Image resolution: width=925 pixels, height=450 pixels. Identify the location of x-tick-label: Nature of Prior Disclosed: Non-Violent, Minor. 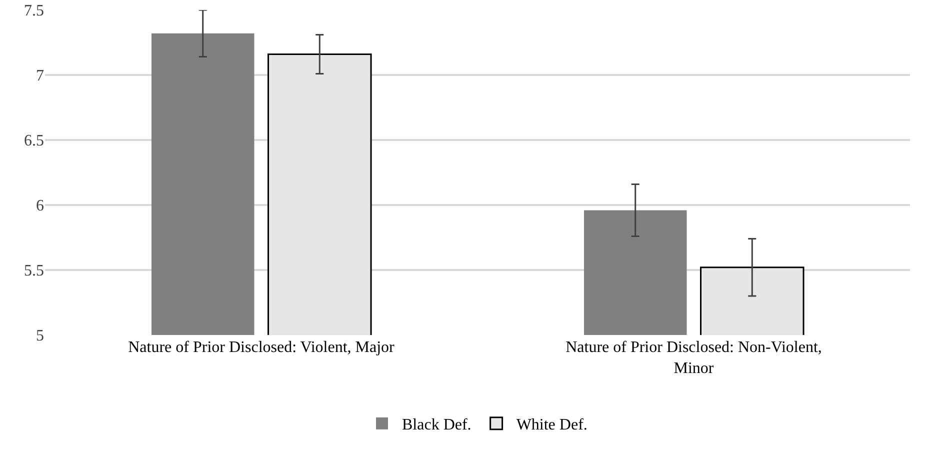
(694, 358).